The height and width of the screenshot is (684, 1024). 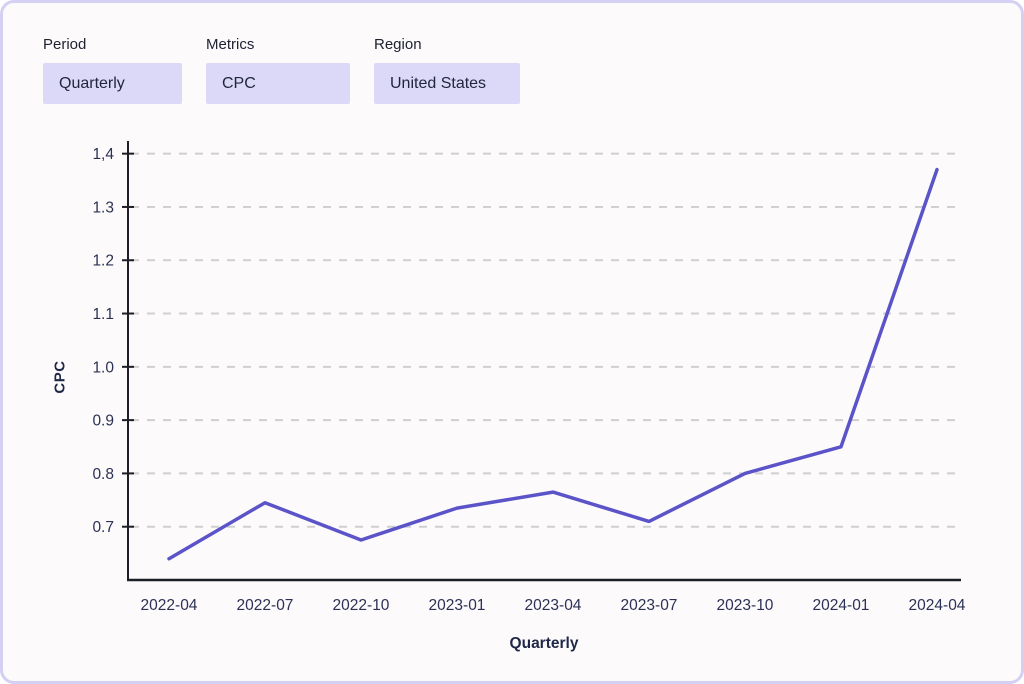 I want to click on x-tick-label: 2023-07, so click(x=649, y=605).